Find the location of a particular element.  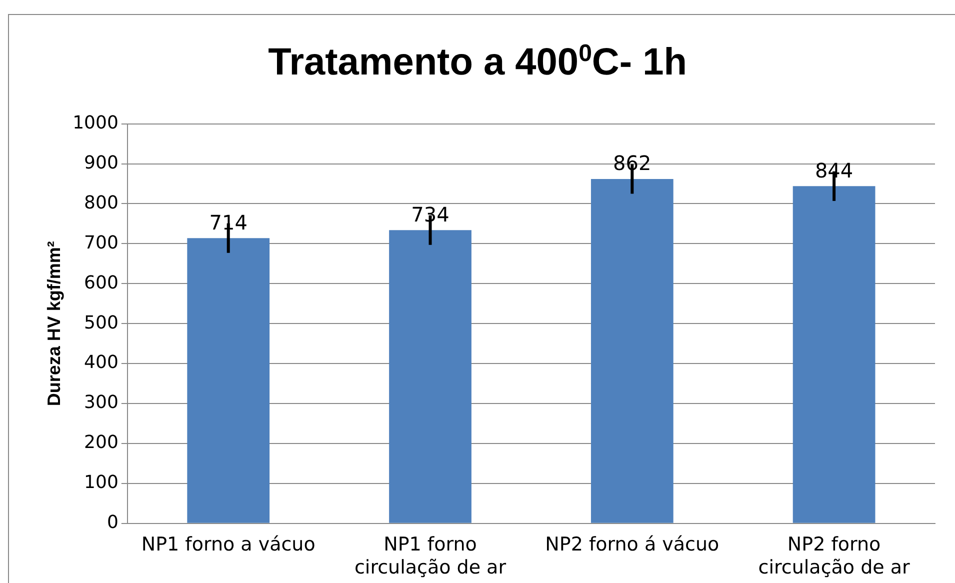

y-tick-label: 900 is located at coordinates (101, 163).